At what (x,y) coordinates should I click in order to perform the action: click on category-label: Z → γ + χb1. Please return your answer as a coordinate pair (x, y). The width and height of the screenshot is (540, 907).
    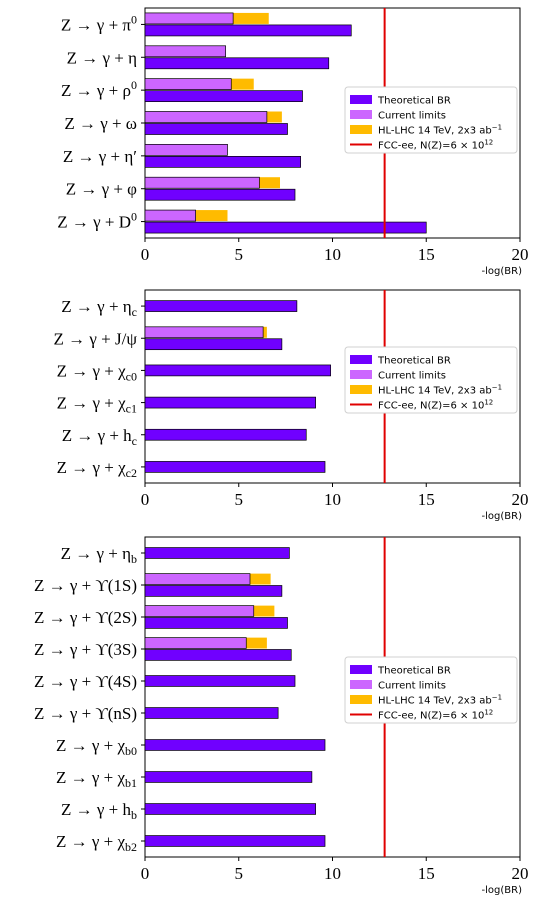
    Looking at the image, I should click on (96, 779).